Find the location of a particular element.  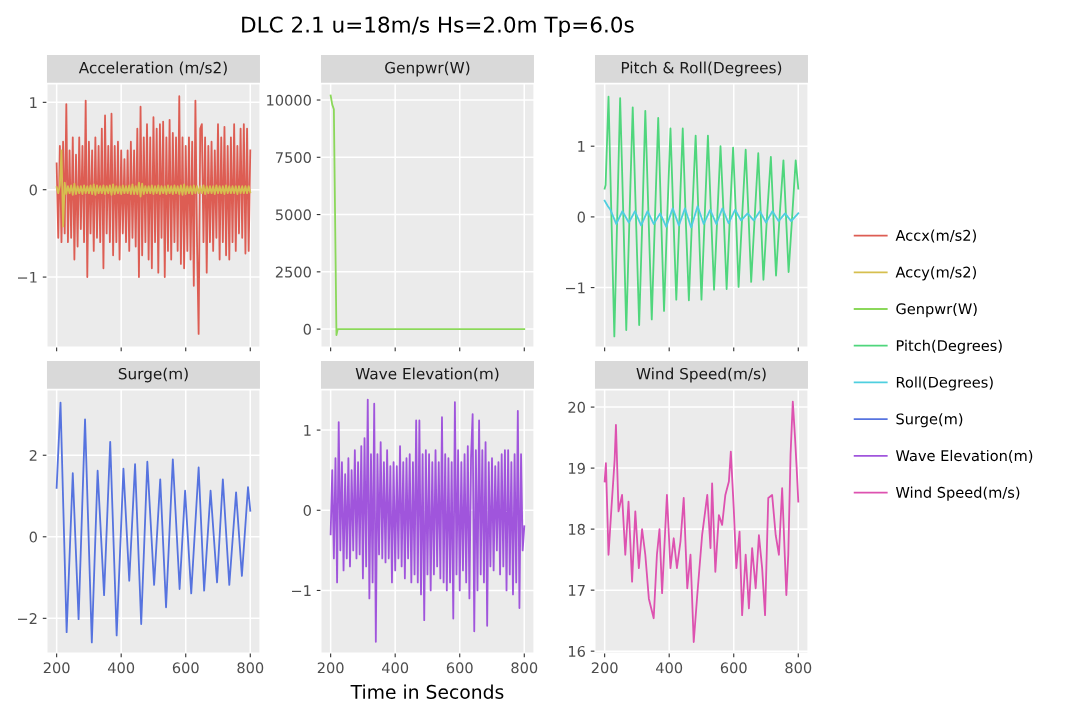

chart-title: Surge(m) is located at coordinates (153, 375).